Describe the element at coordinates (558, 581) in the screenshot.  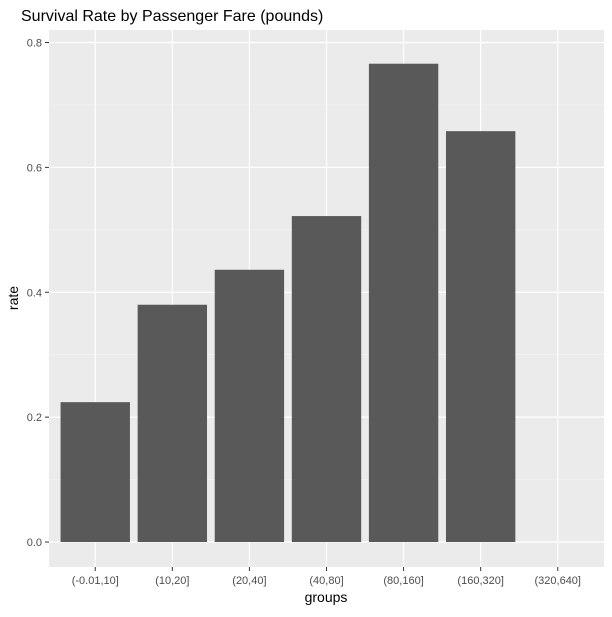
I see `x-tick-label: (320,640]` at that location.